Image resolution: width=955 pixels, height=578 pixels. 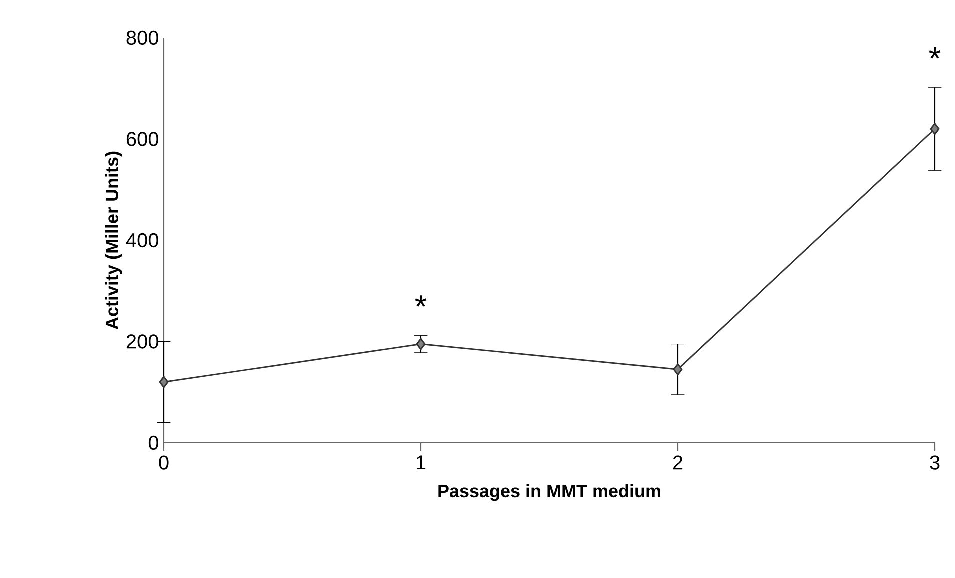 I want to click on y-tick-label: 400, so click(x=142, y=240).